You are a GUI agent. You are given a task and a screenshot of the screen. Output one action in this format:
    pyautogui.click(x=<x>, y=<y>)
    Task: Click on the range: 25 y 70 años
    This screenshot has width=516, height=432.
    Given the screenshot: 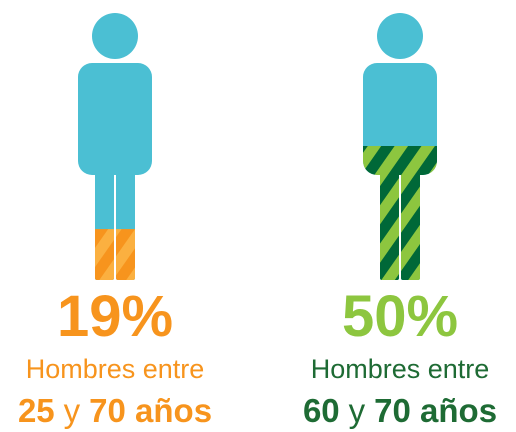 What is the action you would take?
    pyautogui.click(x=115, y=410)
    